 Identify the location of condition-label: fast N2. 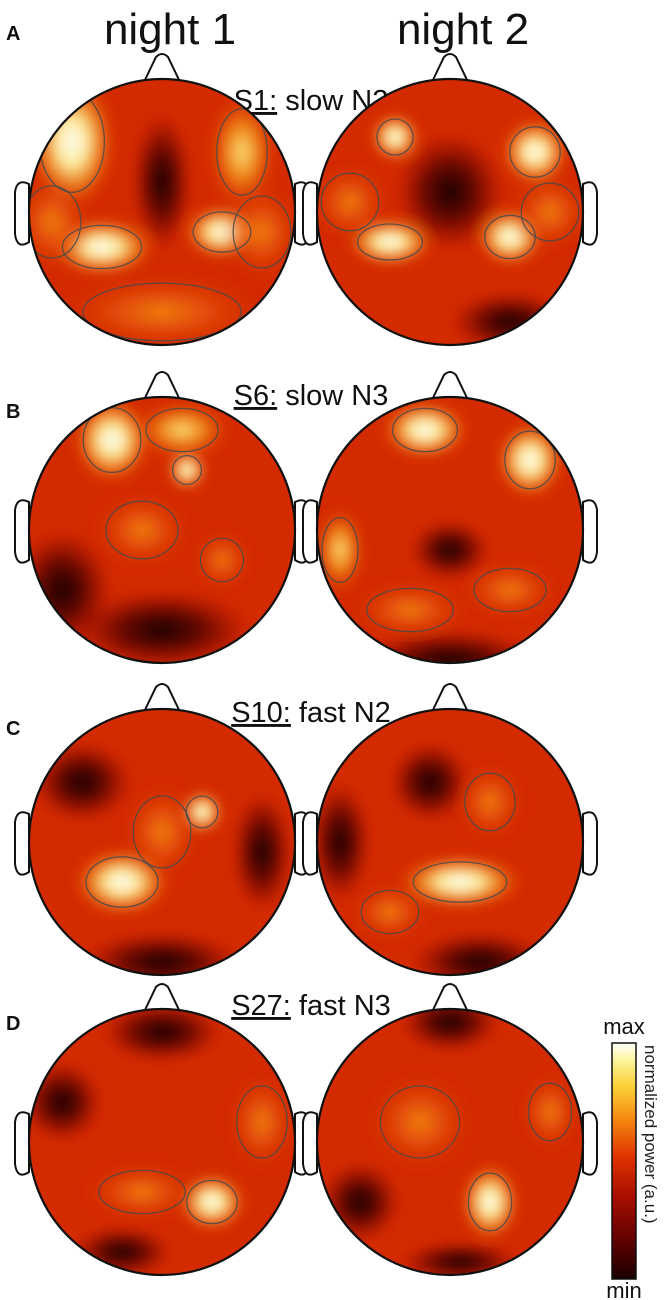
(341, 713).